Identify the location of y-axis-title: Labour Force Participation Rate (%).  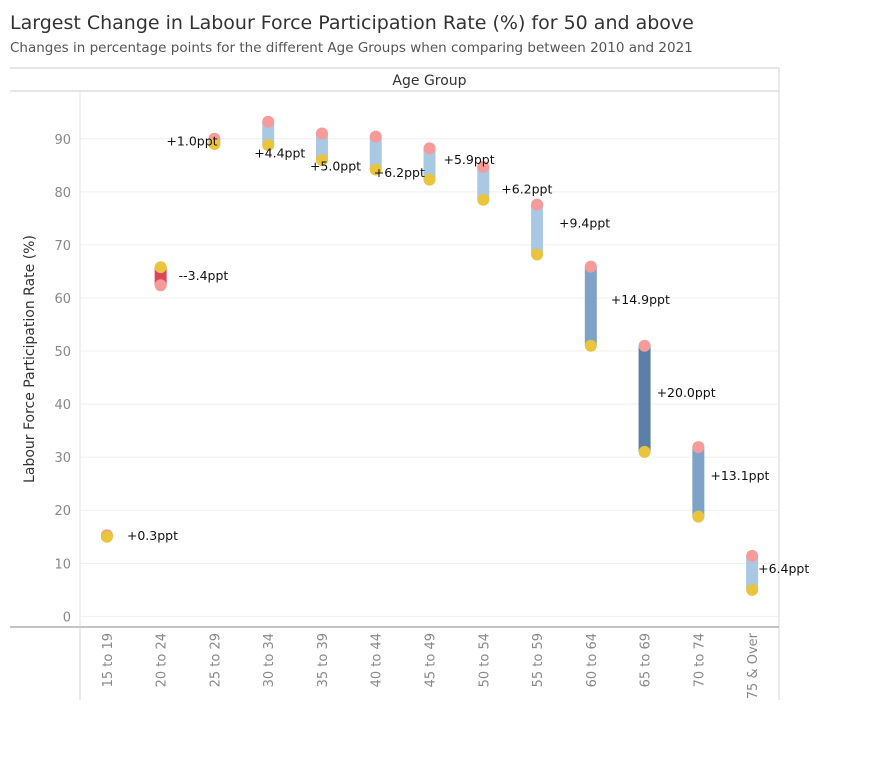
(30, 359).